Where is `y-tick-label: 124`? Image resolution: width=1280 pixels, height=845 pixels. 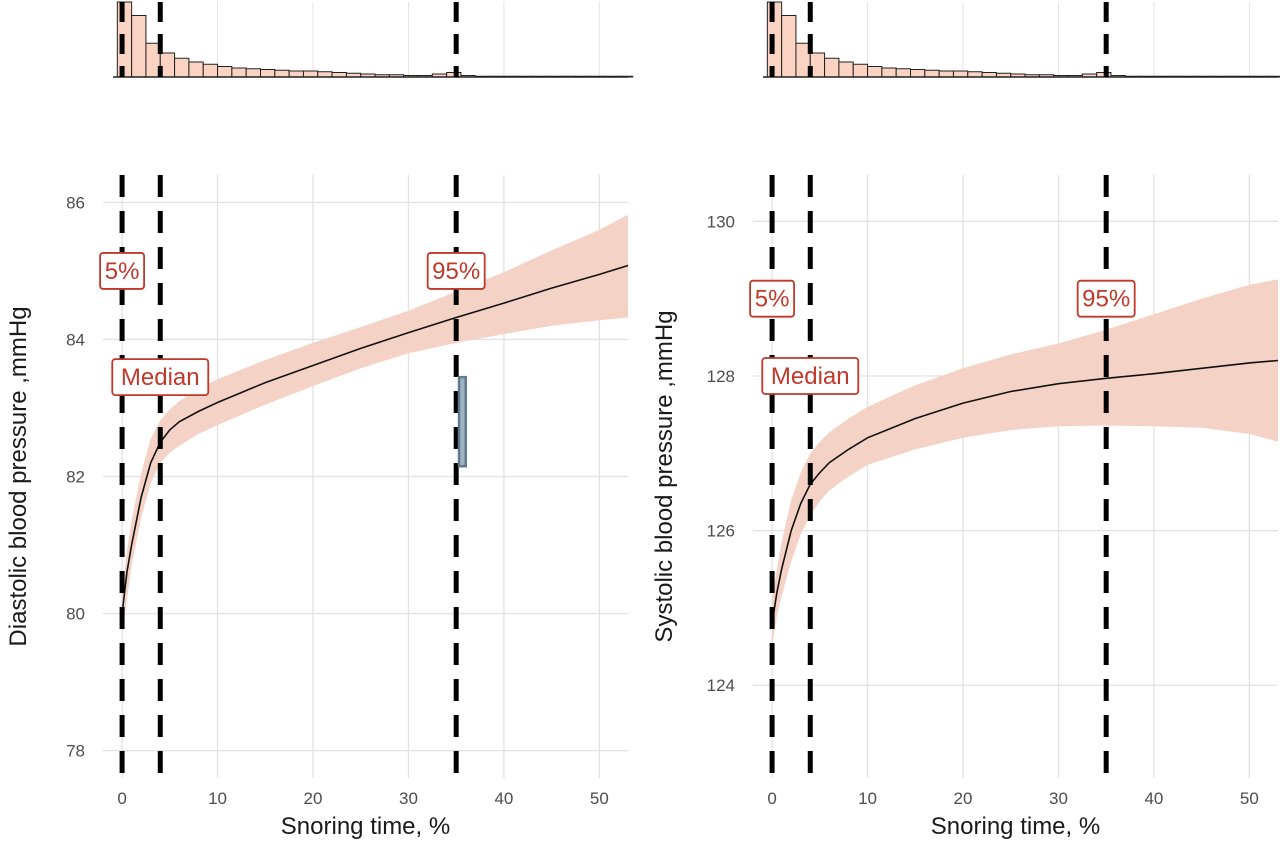
y-tick-label: 124 is located at coordinates (721, 685).